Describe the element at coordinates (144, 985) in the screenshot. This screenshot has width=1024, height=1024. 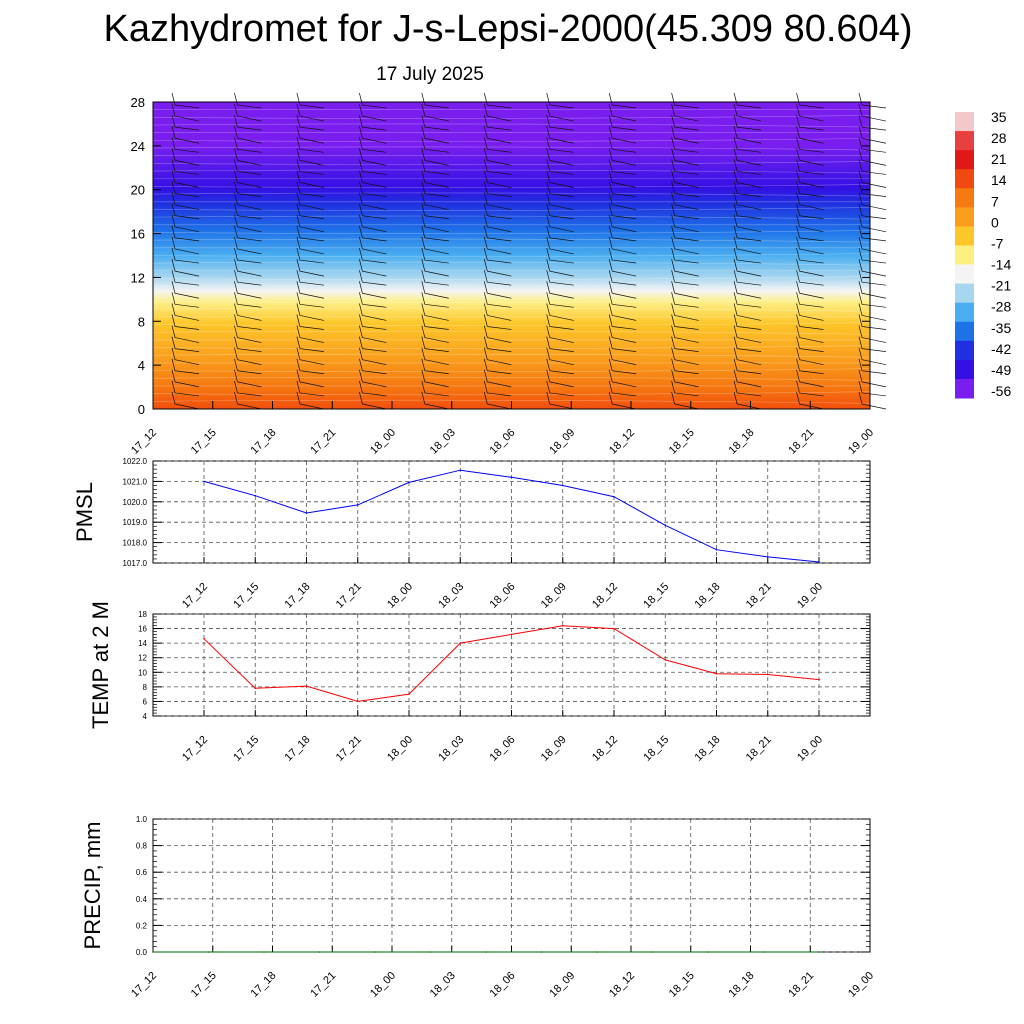
I see `x-tick-label: 17_12` at that location.